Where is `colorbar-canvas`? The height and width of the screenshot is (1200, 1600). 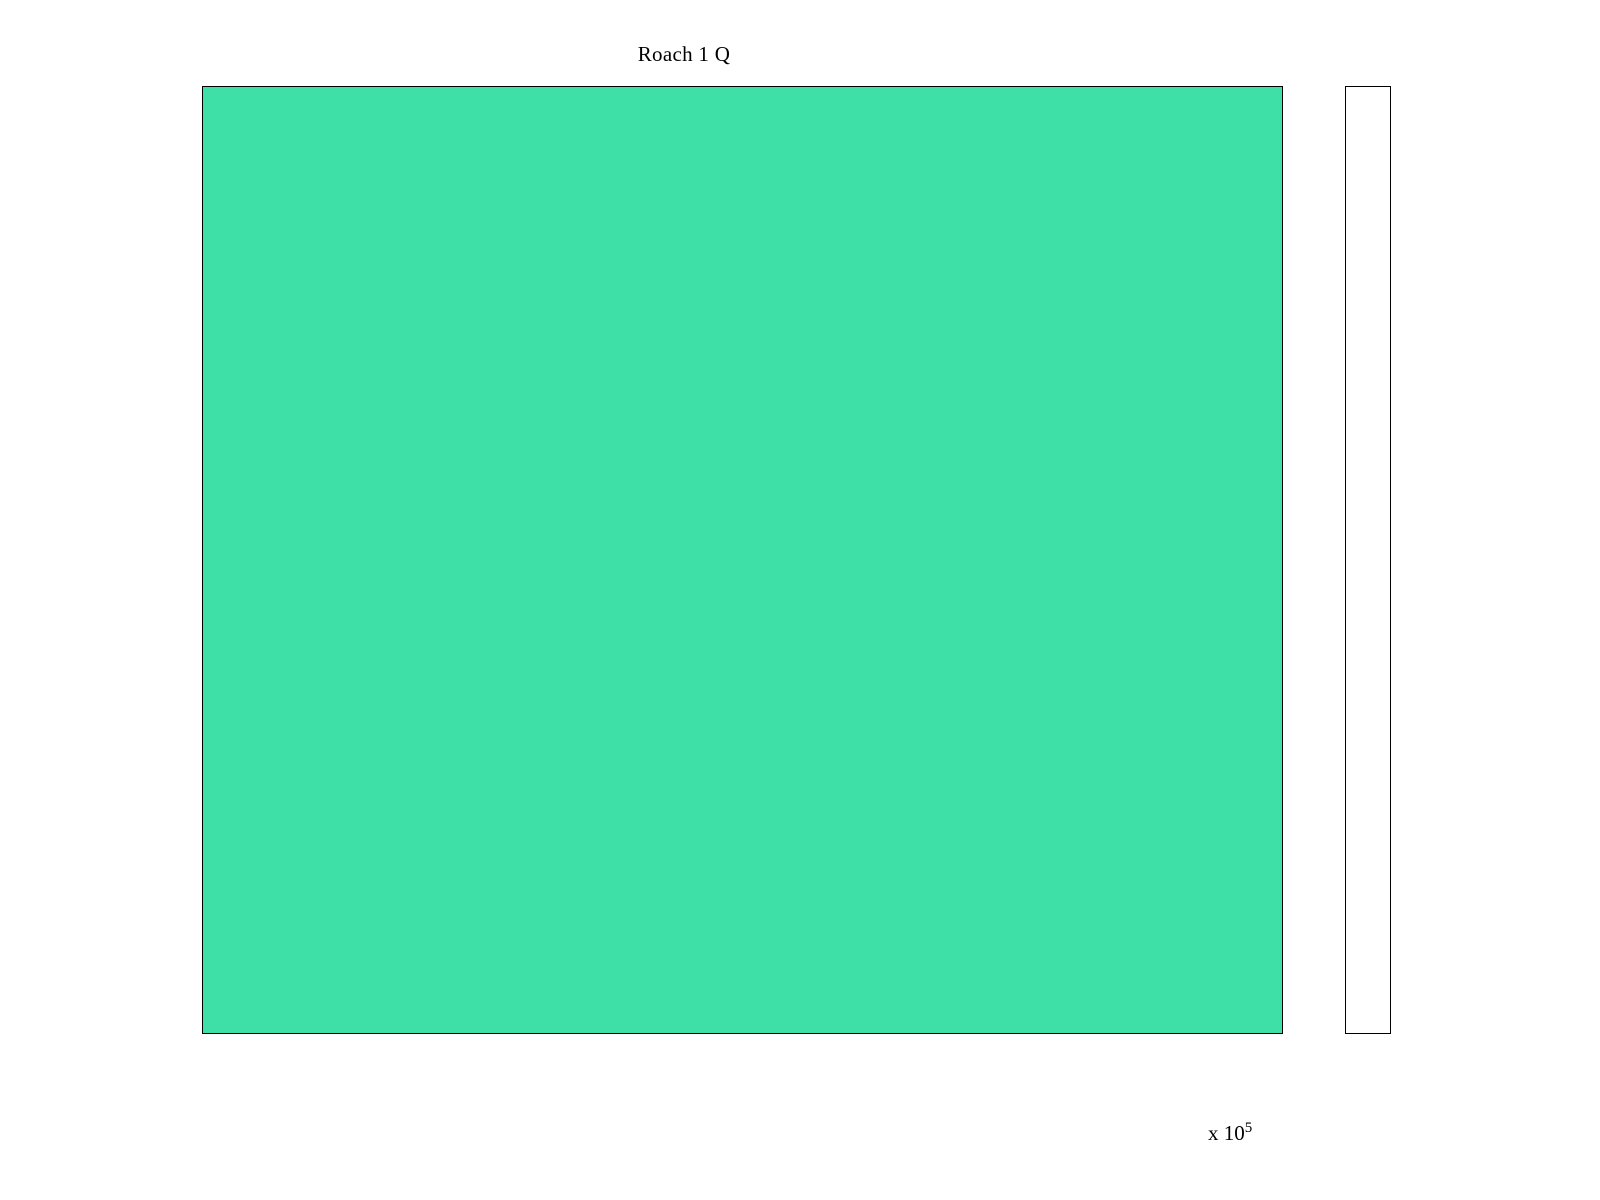
colorbar-canvas is located at coordinates (1368, 560).